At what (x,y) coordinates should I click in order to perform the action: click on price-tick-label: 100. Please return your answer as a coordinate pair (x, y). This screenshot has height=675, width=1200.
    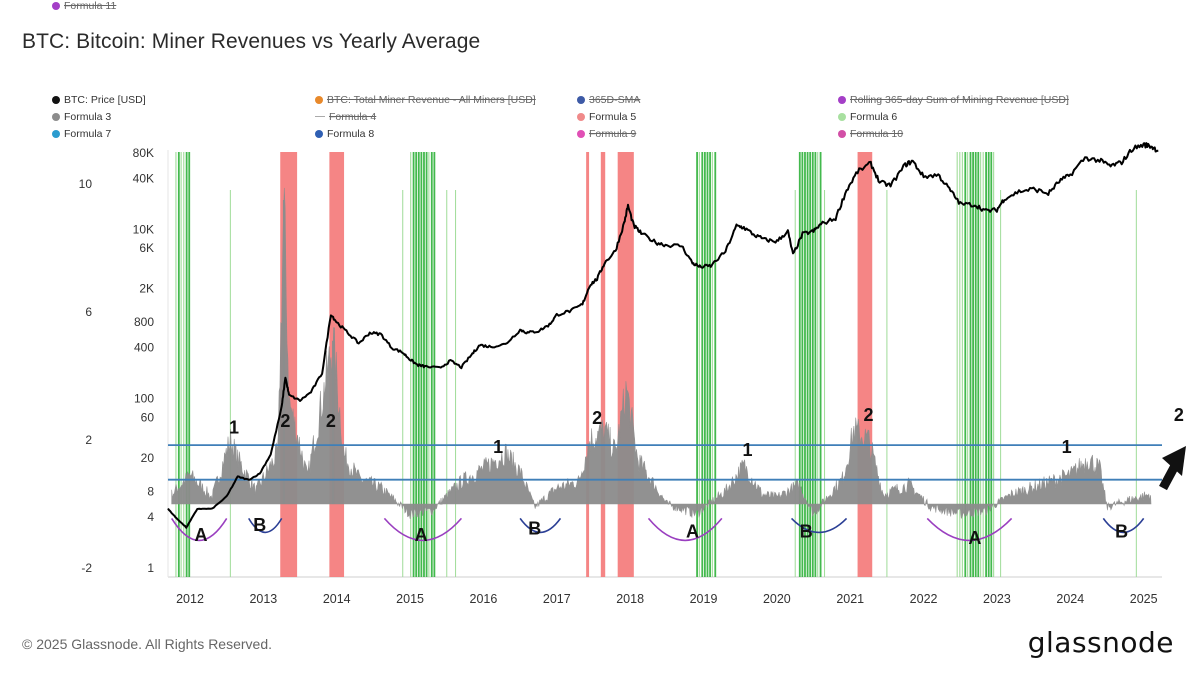
    Looking at the image, I should click on (144, 399).